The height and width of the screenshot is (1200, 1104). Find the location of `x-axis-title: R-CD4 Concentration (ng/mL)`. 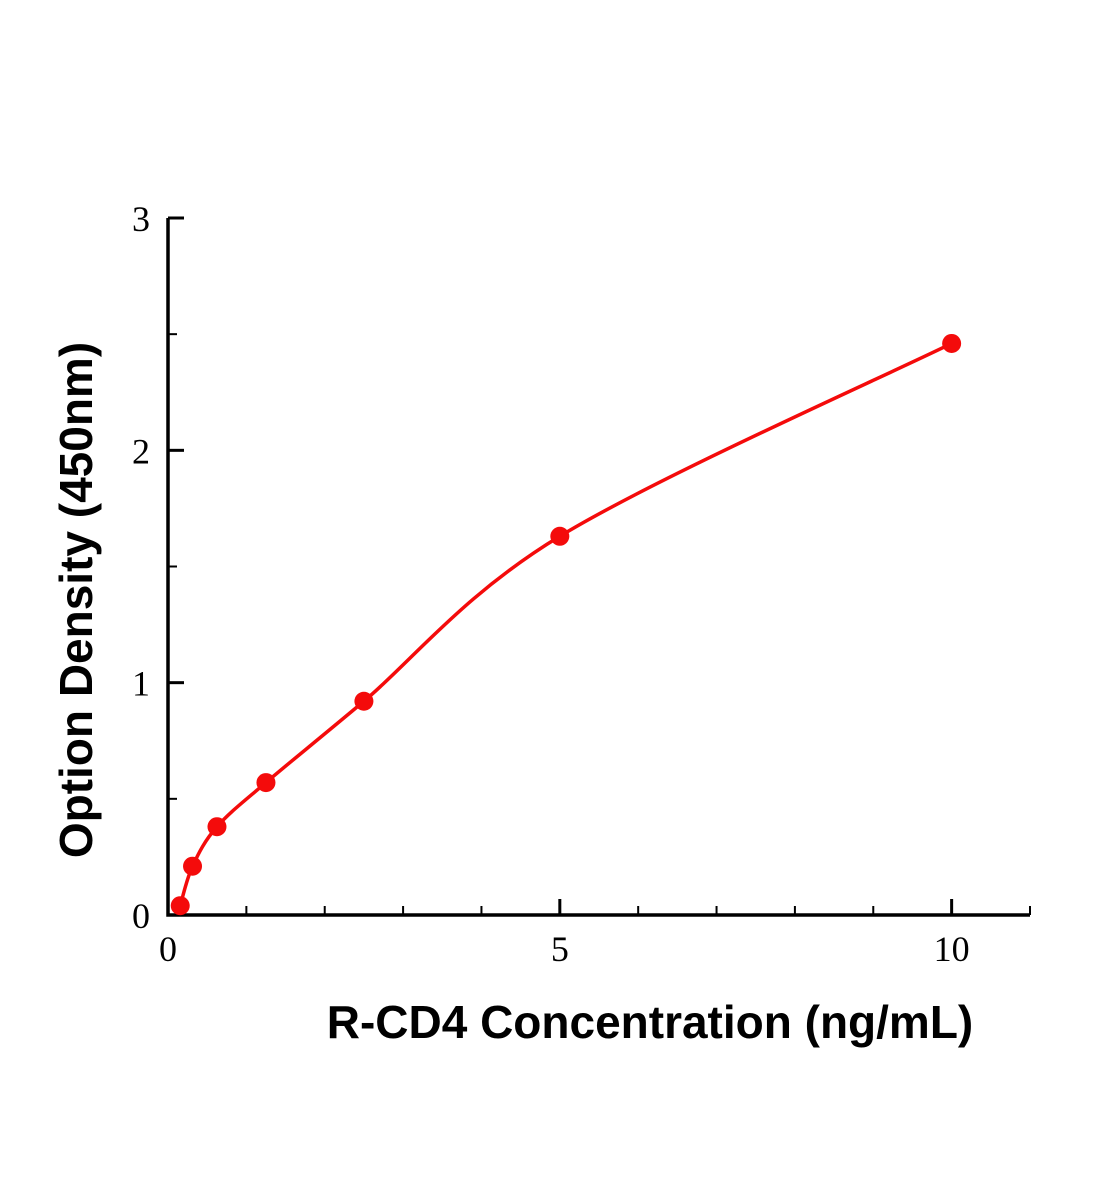

x-axis-title: R-CD4 Concentration (ng/mL) is located at coordinates (650, 1022).